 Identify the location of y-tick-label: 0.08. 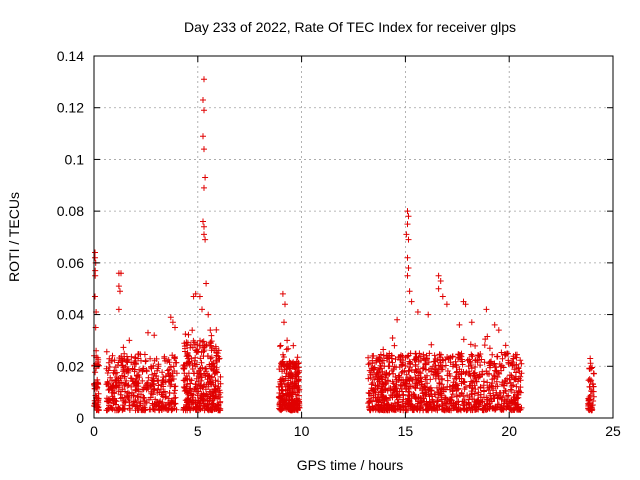
(70, 211).